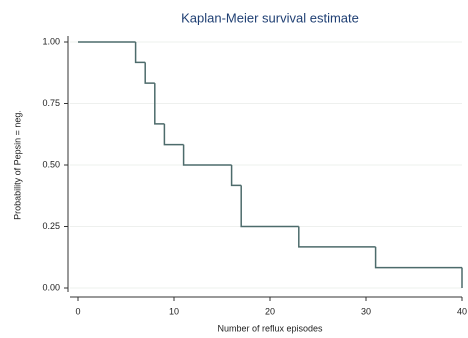 The width and height of the screenshot is (468, 338). Describe the element at coordinates (17, 165) in the screenshot. I see `y-axis-label: Probability of Pepsin = neg.` at that location.